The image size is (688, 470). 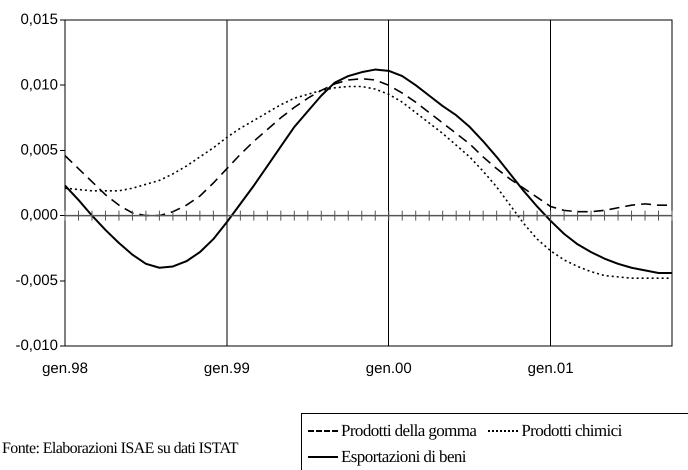 I want to click on x-tick-label: gen.98, so click(x=65, y=369).